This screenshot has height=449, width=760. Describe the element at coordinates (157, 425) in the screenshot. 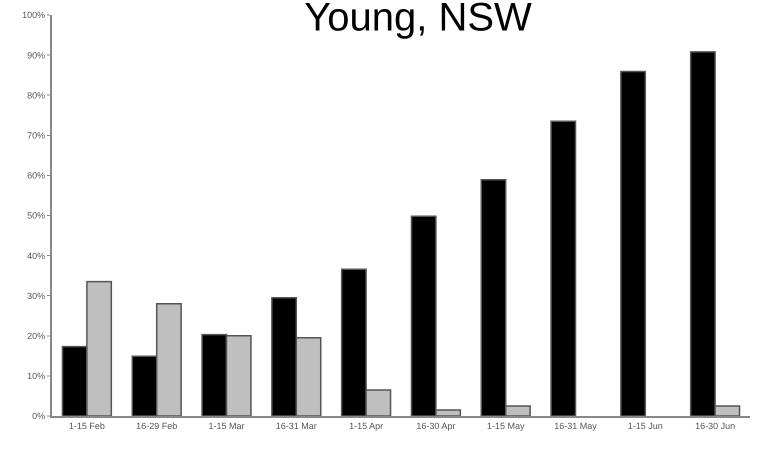

I see `x-tick-label: 16-29 Feb` at that location.